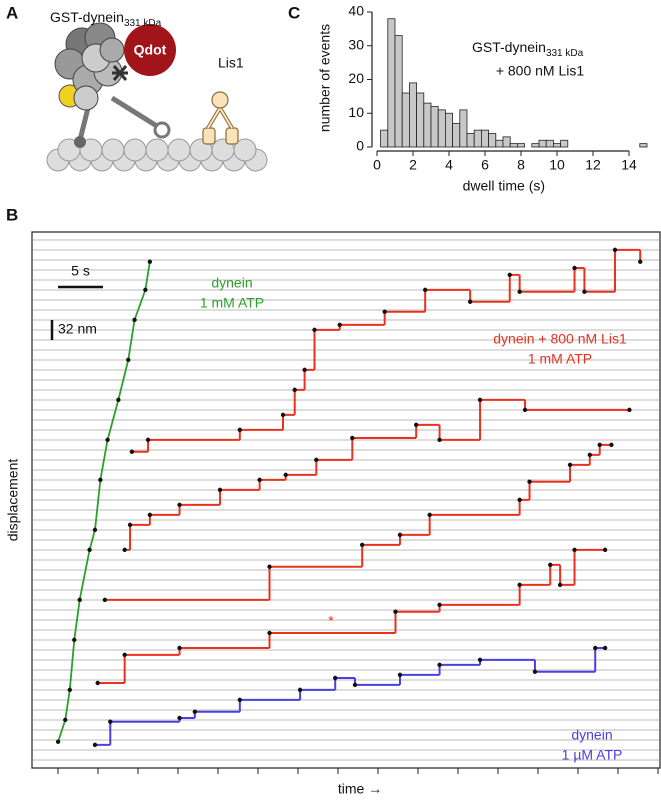 This screenshot has width=661, height=805. I want to click on schematic, so click(157, 97).